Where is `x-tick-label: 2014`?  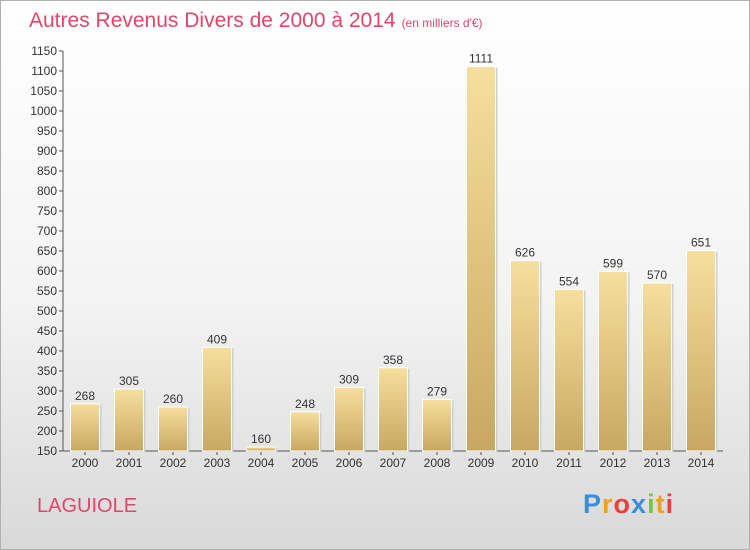 x-tick-label: 2014 is located at coordinates (701, 463).